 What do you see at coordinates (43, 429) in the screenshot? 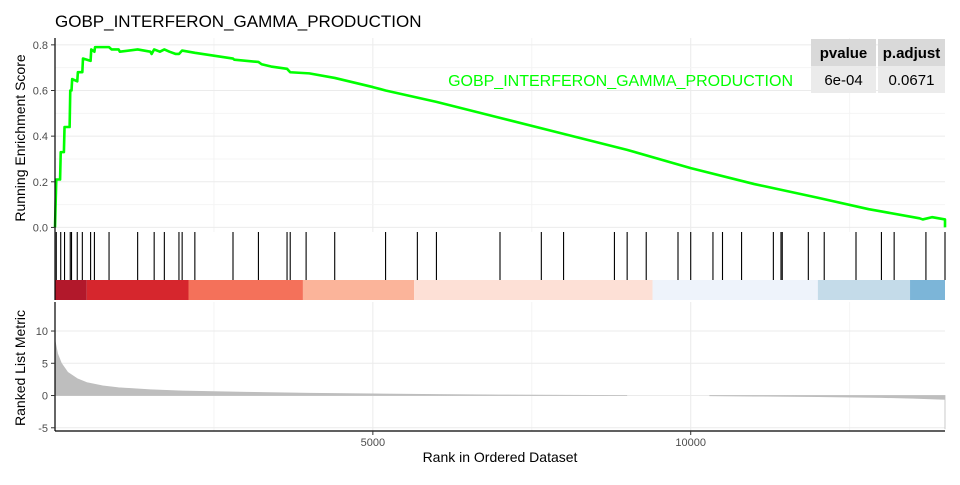
I see `rank-y-tick-label: -5` at bounding box center [43, 429].